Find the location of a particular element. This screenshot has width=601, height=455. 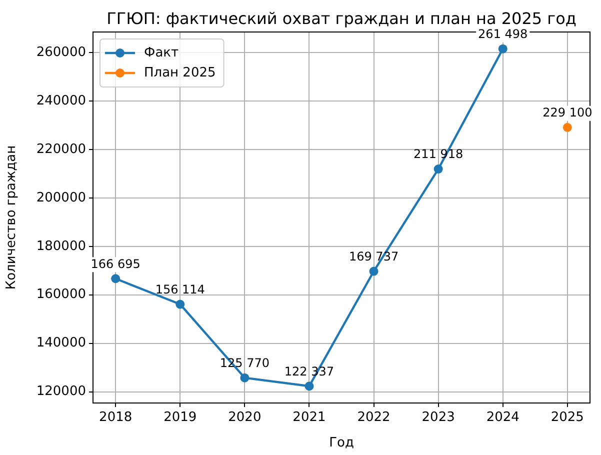

x-tick-label: 2020 is located at coordinates (245, 418).